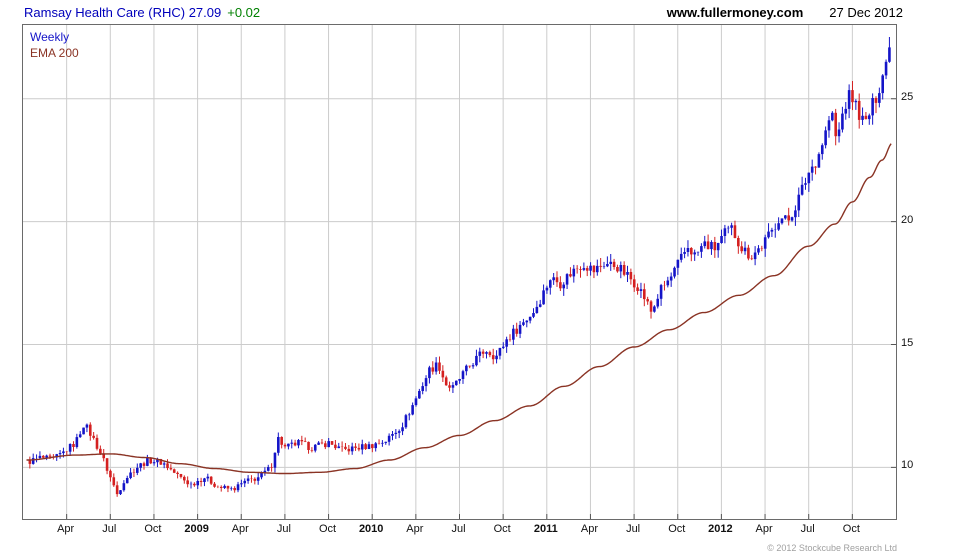 The height and width of the screenshot is (560, 980). I want to click on y-axis-label: 25, so click(907, 96).